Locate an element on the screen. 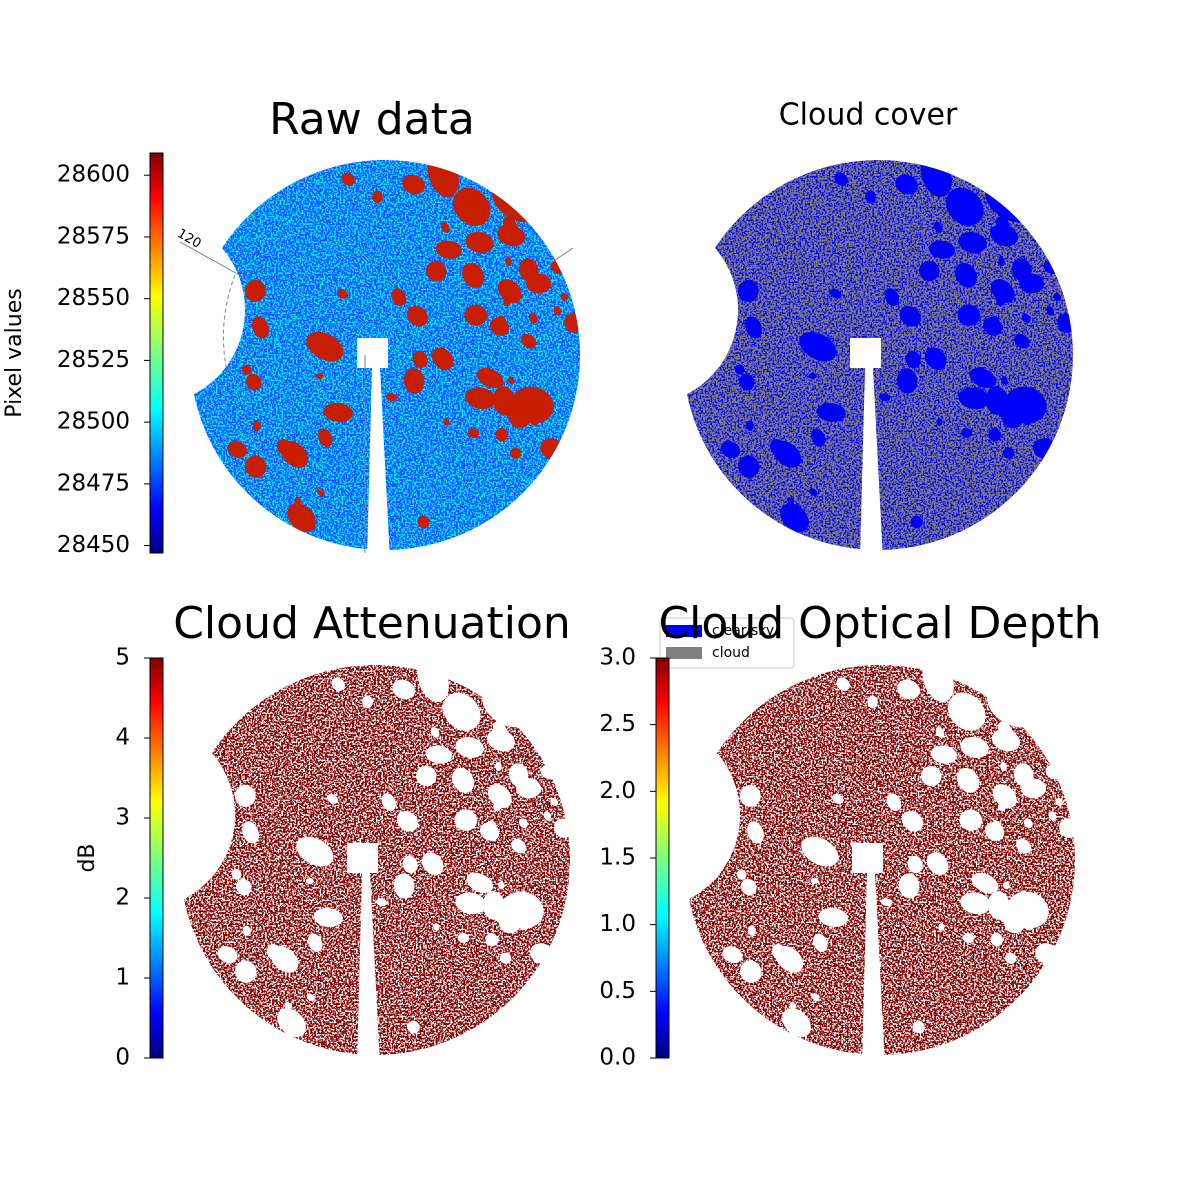  tick-label: 28475 is located at coordinates (93, 483).